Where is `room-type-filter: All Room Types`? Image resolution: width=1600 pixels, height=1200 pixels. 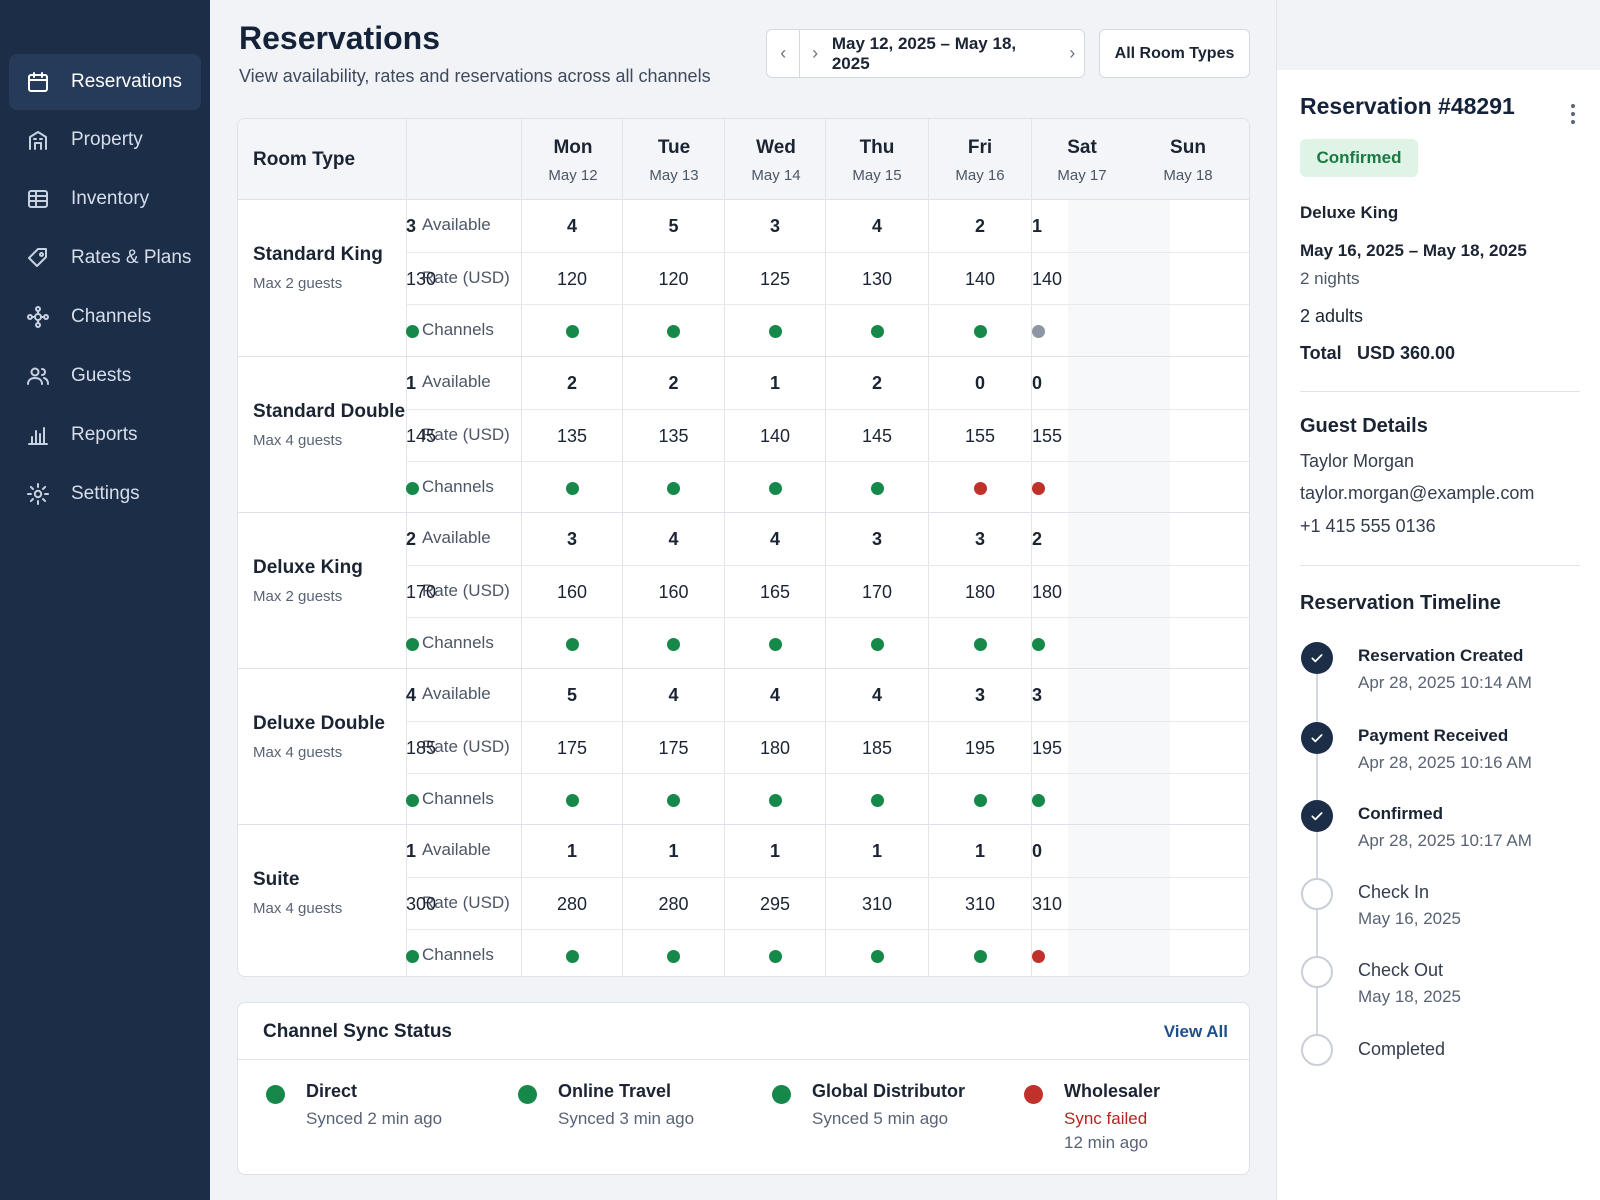
room-type-filter: All Room Types is located at coordinates (1174, 53).